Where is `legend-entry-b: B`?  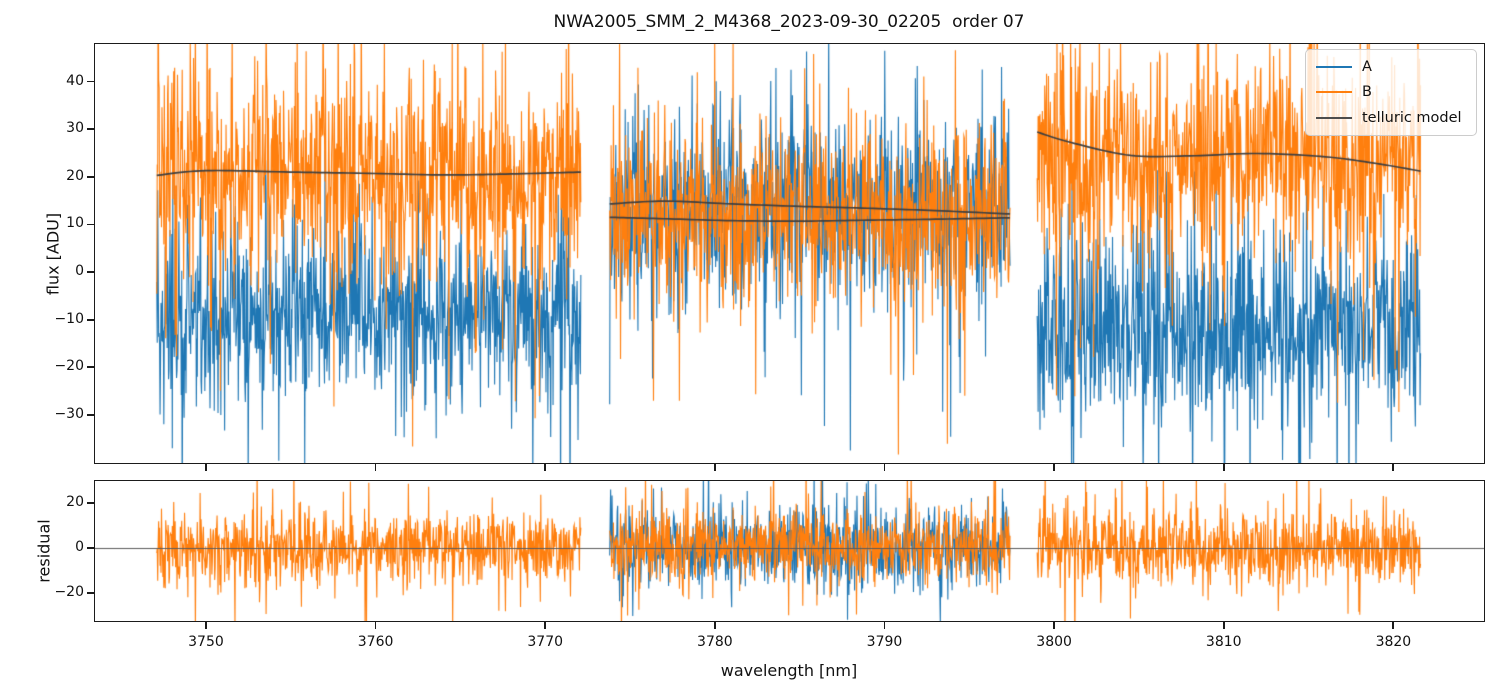 legend-entry-b: B is located at coordinates (1391, 92).